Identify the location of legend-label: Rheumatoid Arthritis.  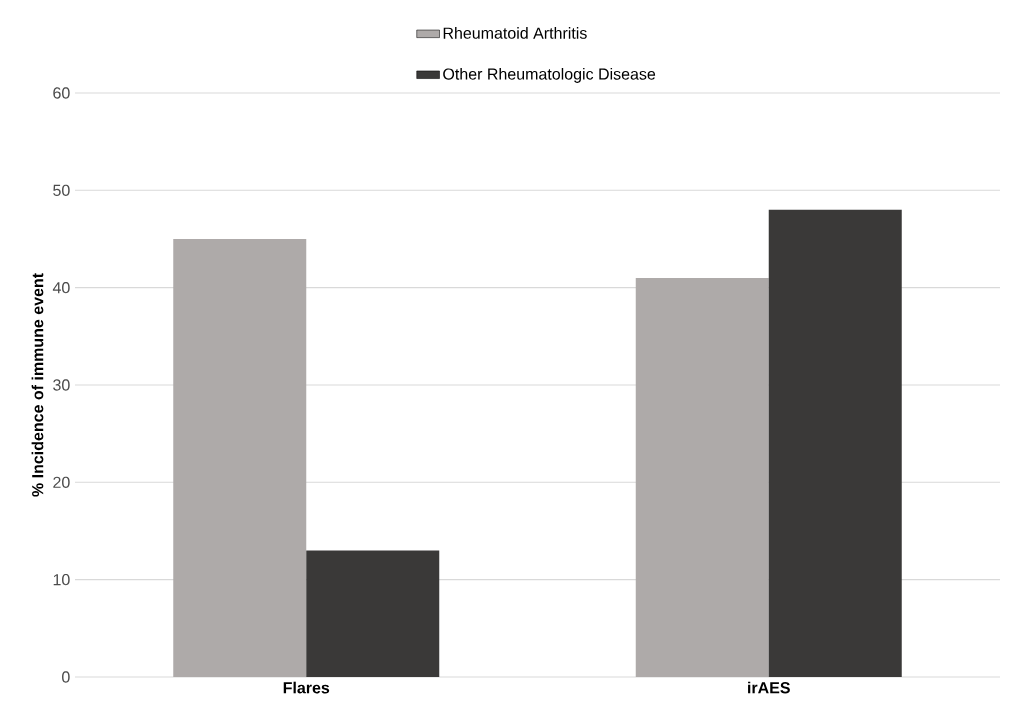
(515, 33).